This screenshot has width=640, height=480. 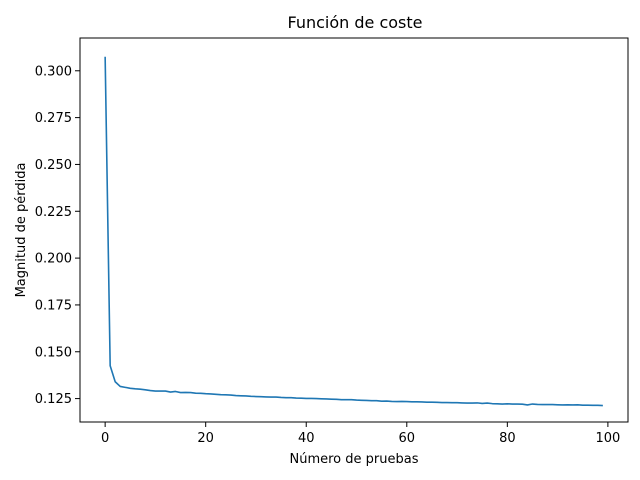 I want to click on y-tick-label: 0.125, so click(x=53, y=399).